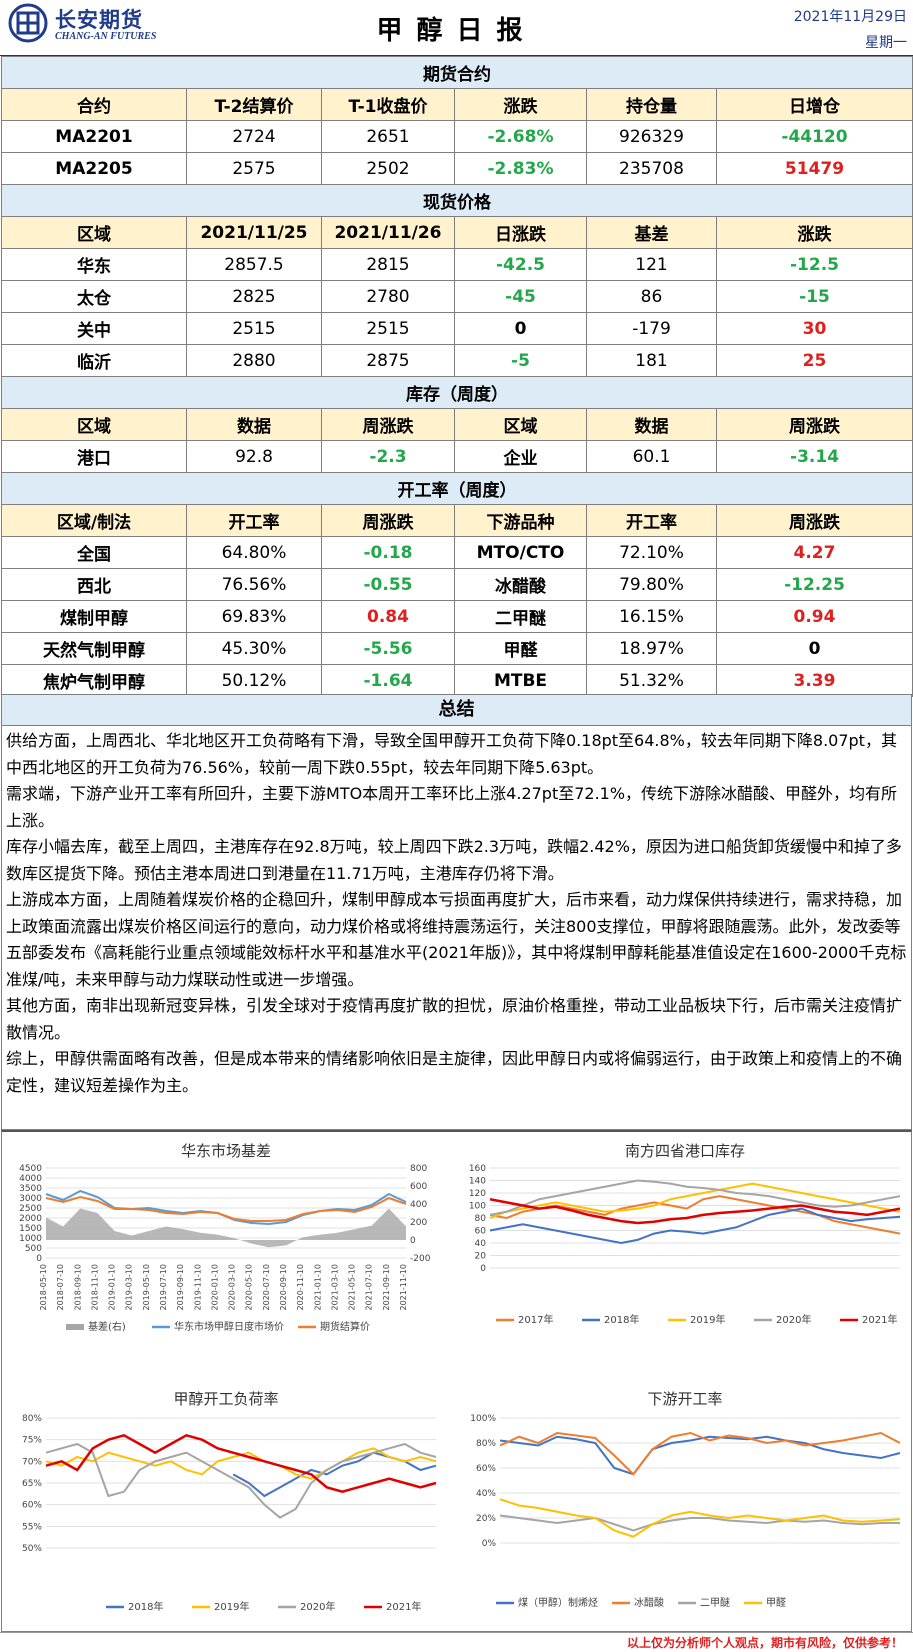 The image size is (913, 1652). I want to click on x-tick-label: 2019-03-10, so click(129, 1287).